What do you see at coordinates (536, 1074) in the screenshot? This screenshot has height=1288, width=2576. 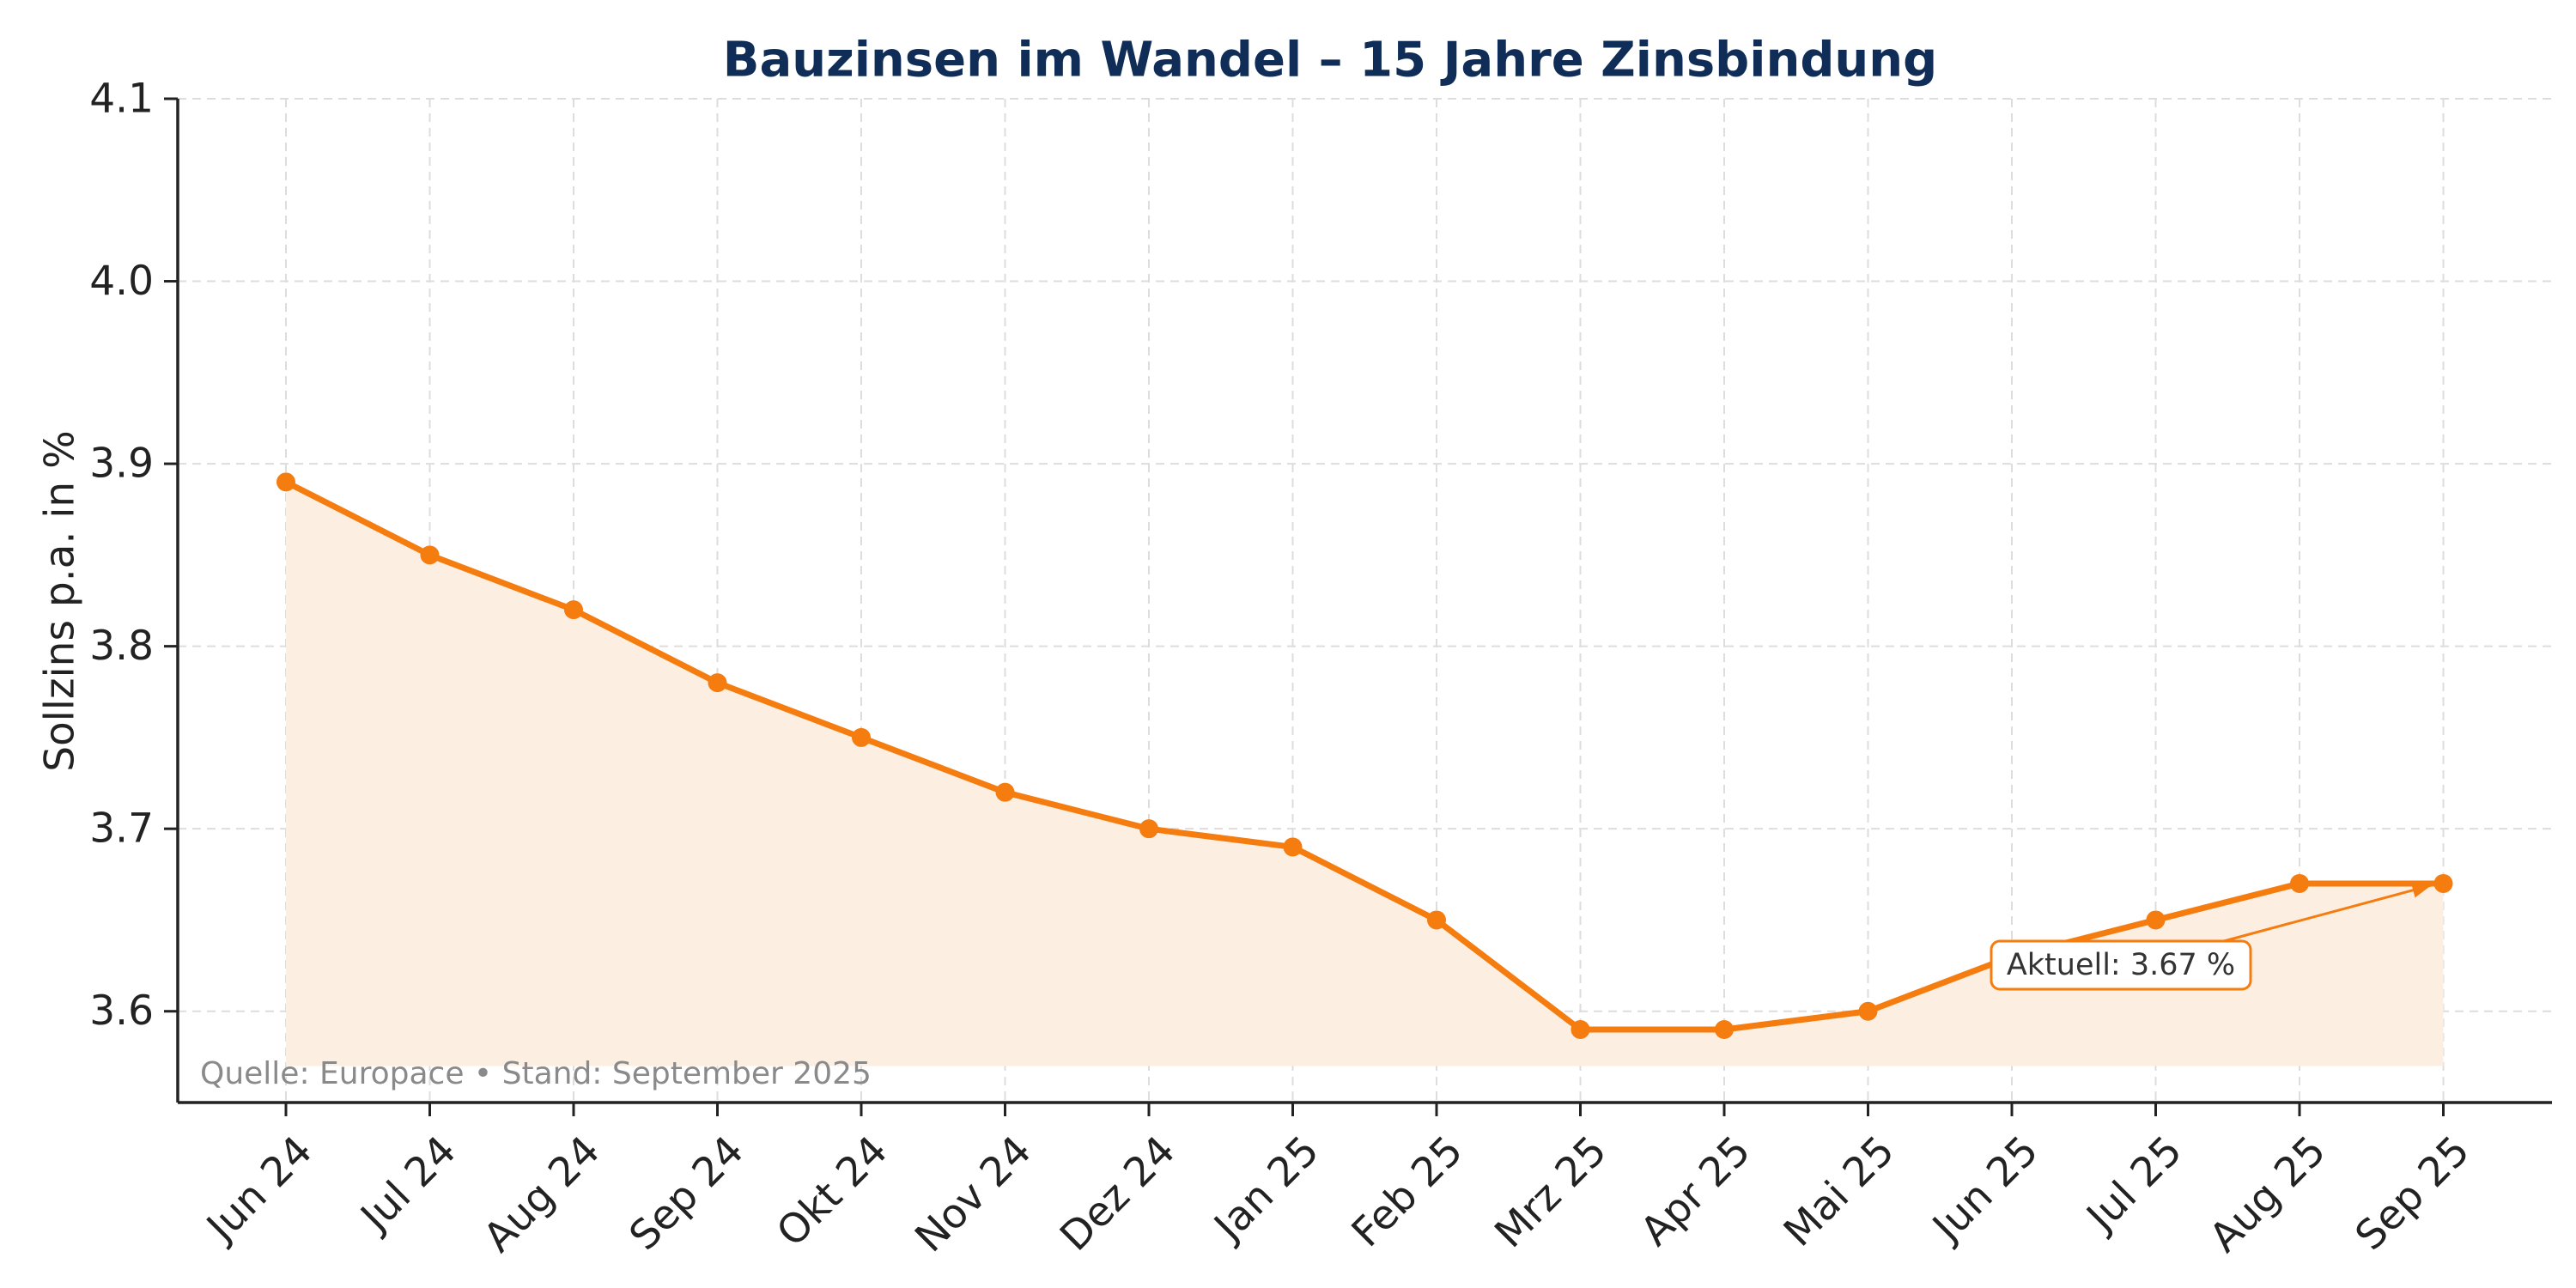 I see `source-note: Quelle: Europace • Stand: September 2025` at bounding box center [536, 1074].